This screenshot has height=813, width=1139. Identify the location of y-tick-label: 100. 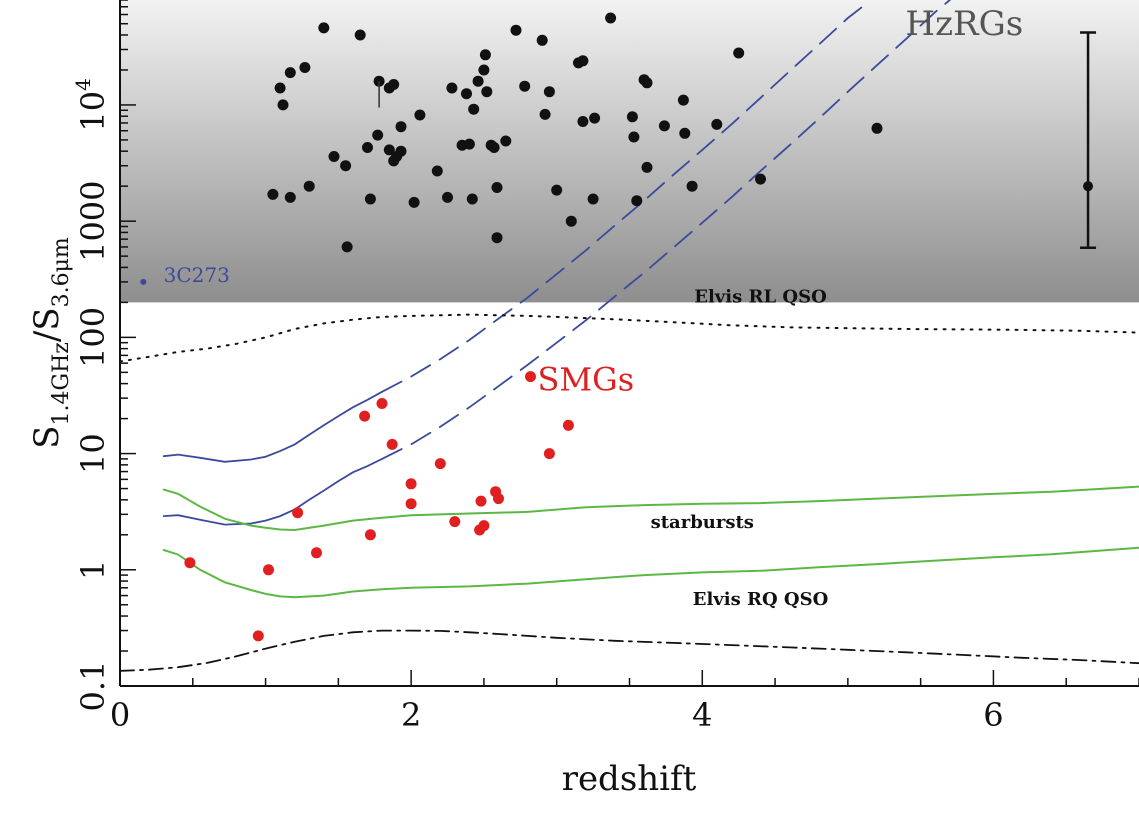
(93, 337).